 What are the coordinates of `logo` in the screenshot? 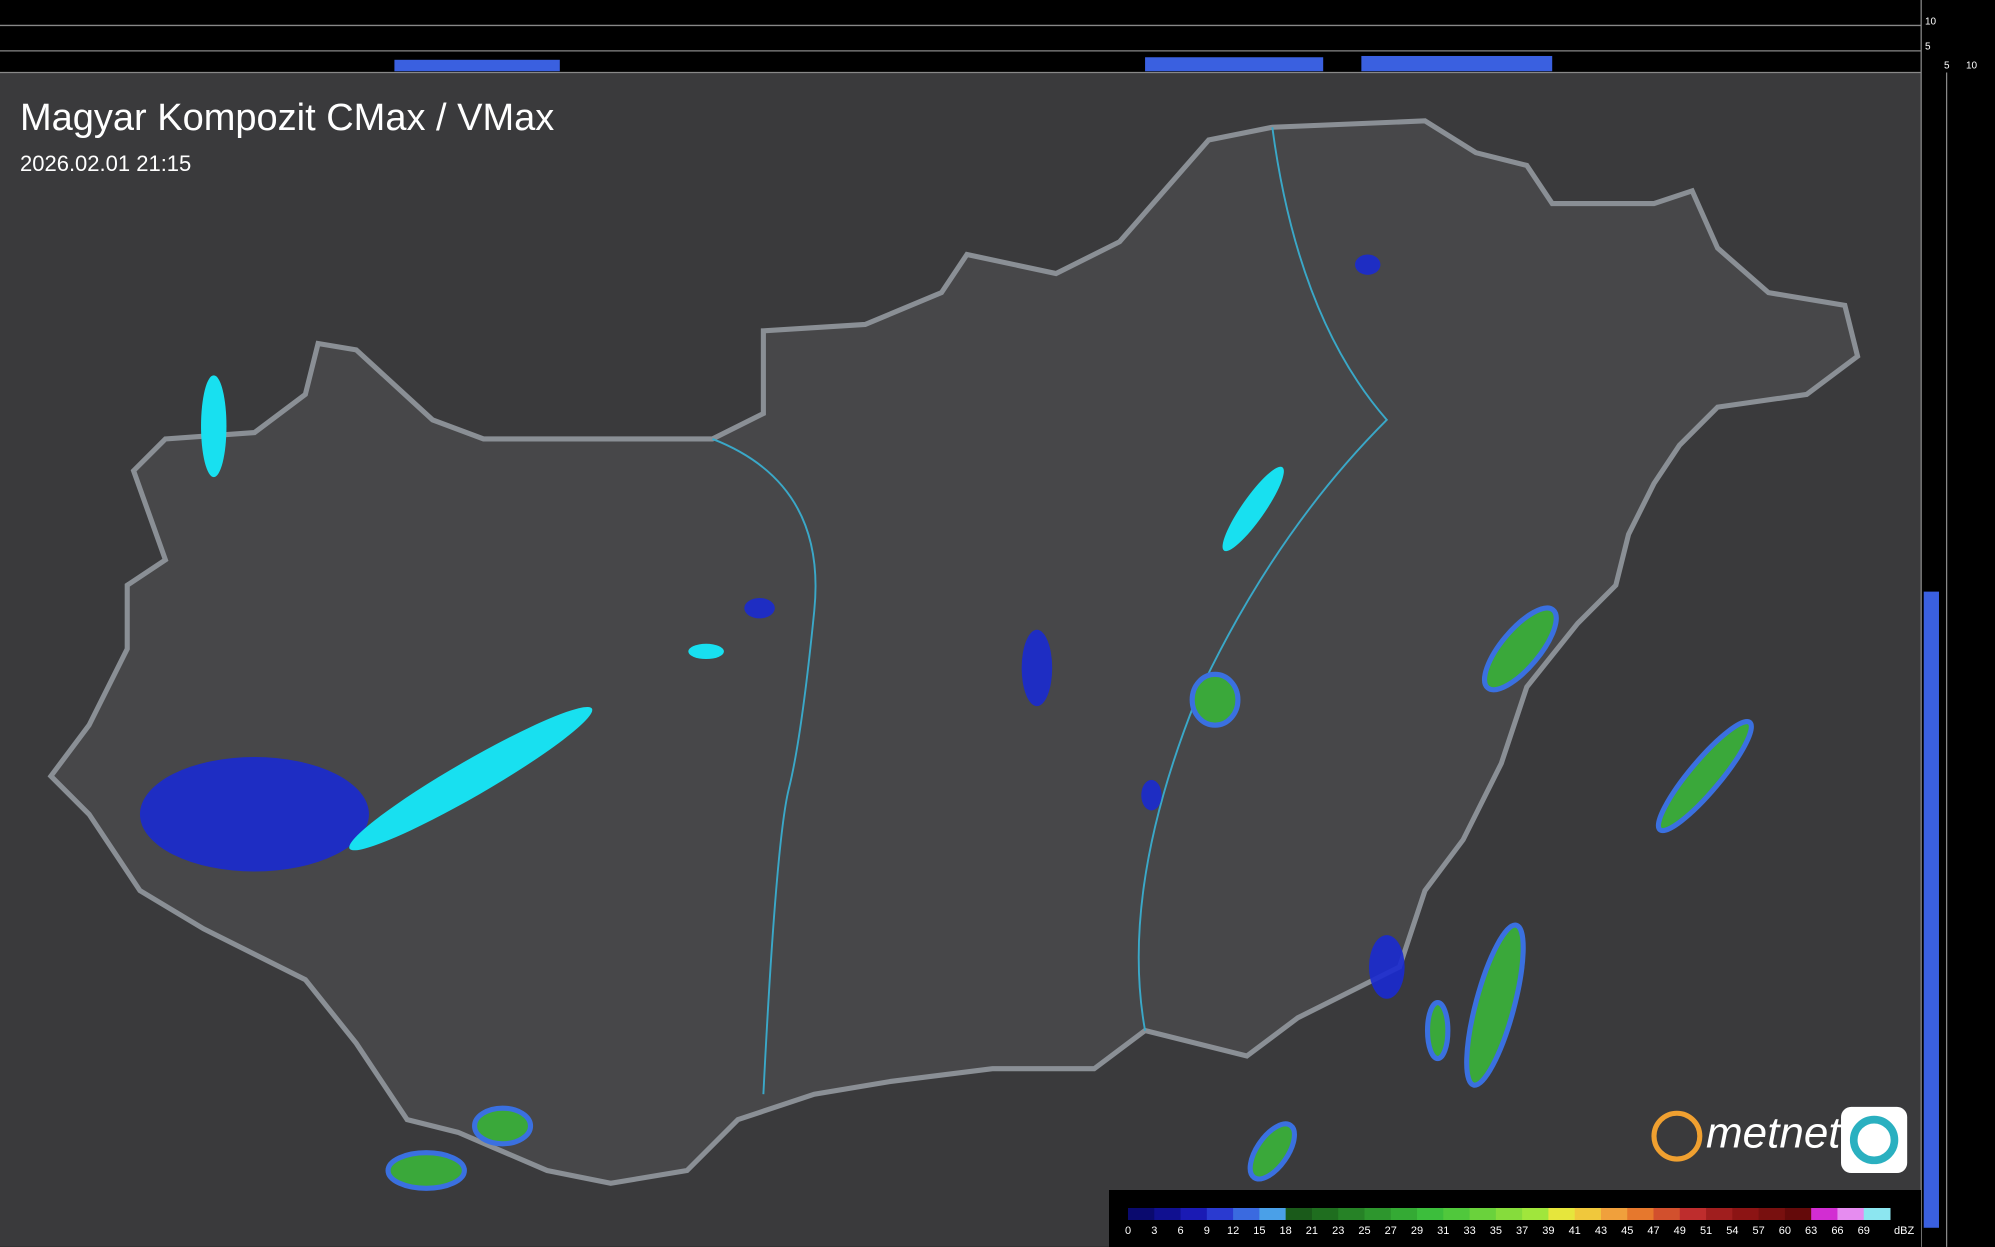 It's located at (1779, 1140).